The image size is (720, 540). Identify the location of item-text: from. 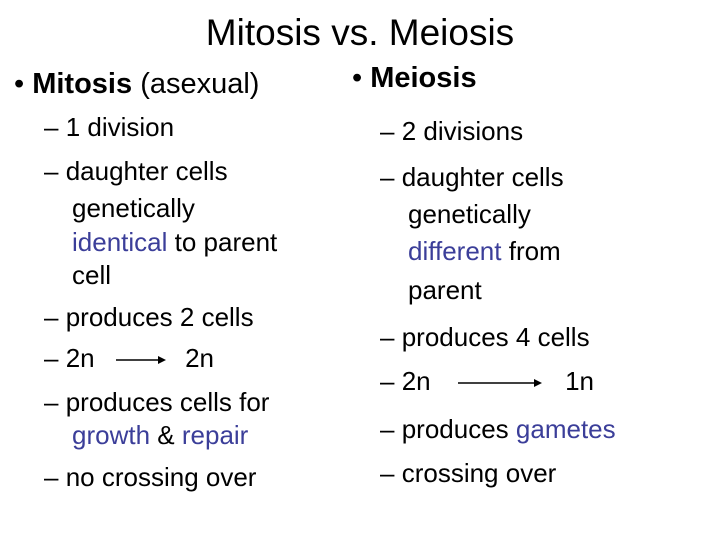
(534, 251).